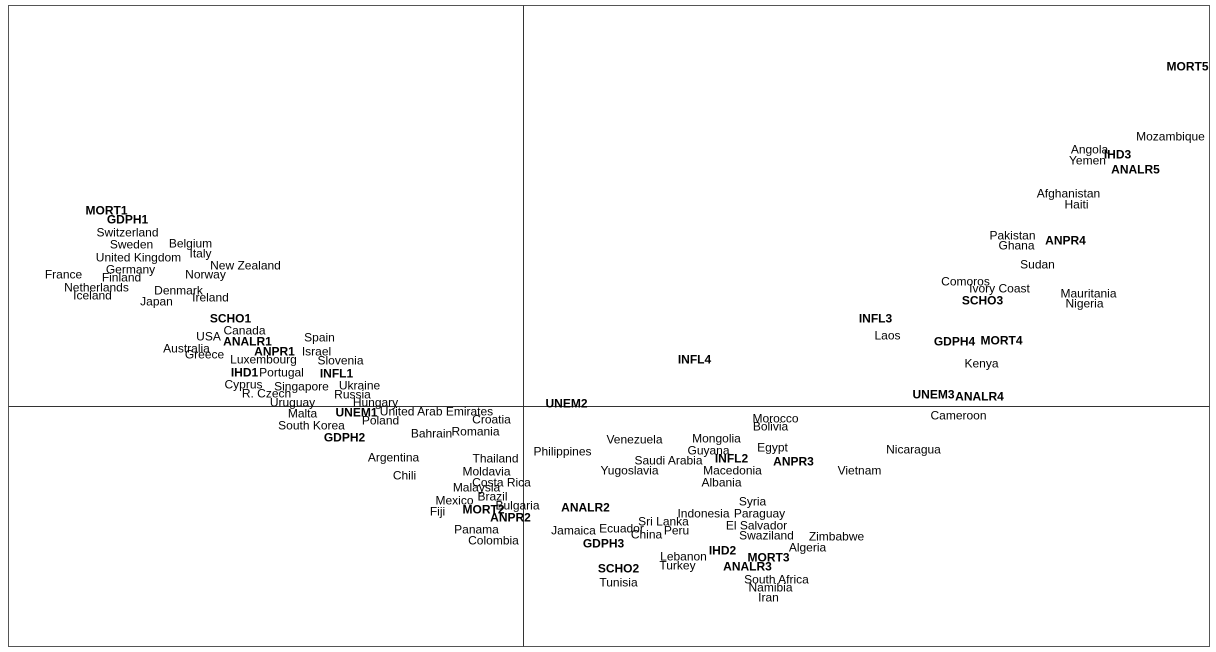  I want to click on category-label-mort4: MORT4, so click(1002, 341).